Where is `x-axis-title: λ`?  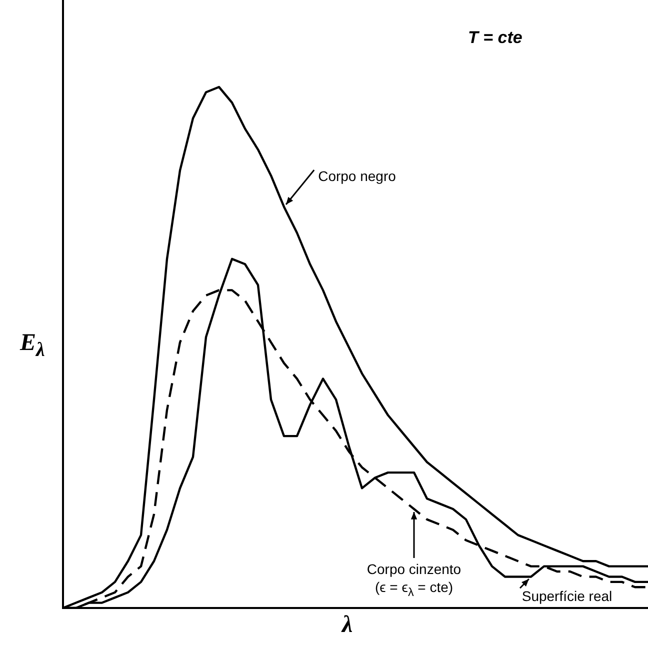 x-axis-title: λ is located at coordinates (347, 625).